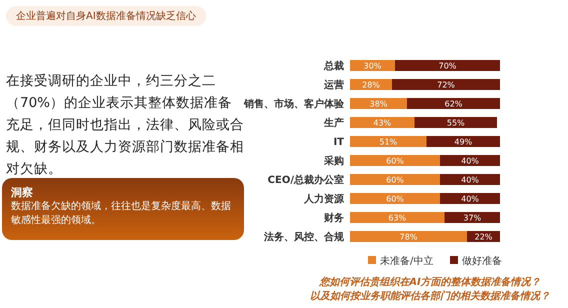 This screenshot has height=308, width=568. Describe the element at coordinates (483, 237) in the screenshot. I see `data-label: 22%` at that location.